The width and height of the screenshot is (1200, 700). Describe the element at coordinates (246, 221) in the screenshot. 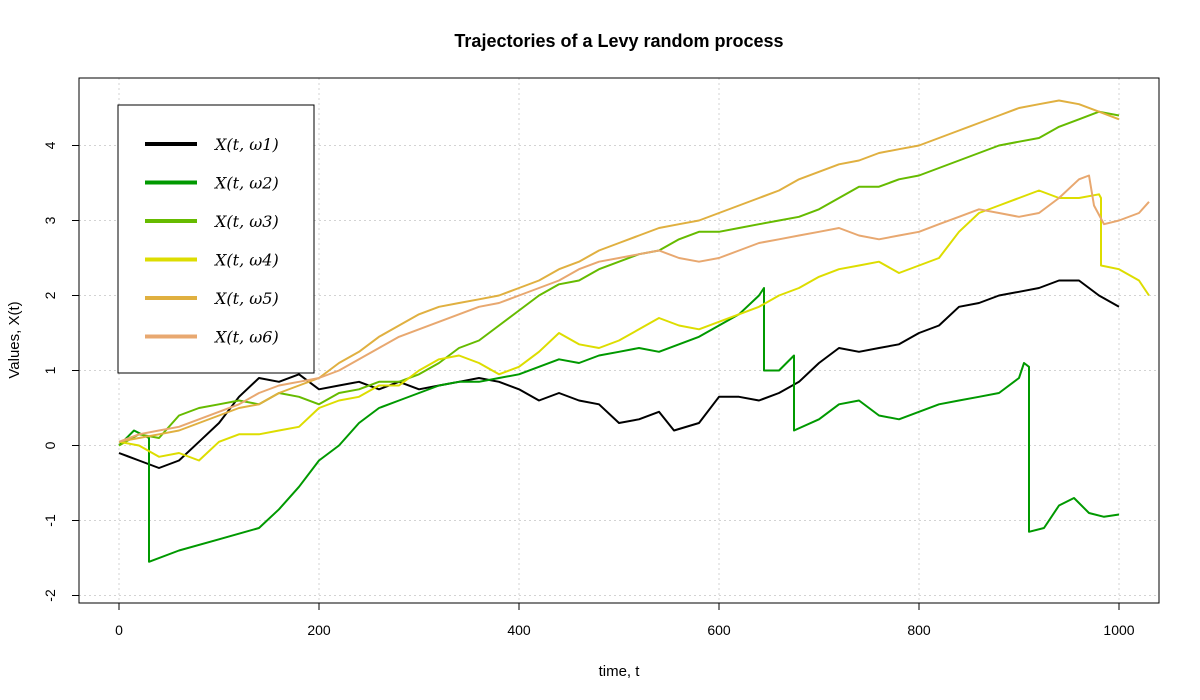

I see `legend-label-3: X(t, ω3)` at that location.